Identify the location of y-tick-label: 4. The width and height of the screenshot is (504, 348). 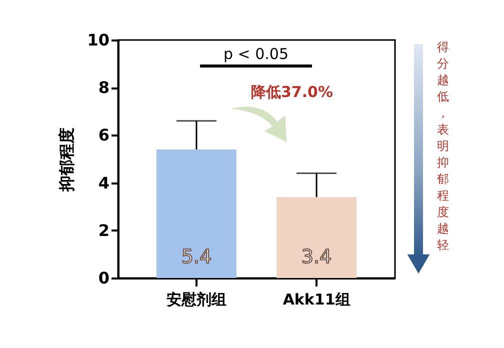
(104, 182).